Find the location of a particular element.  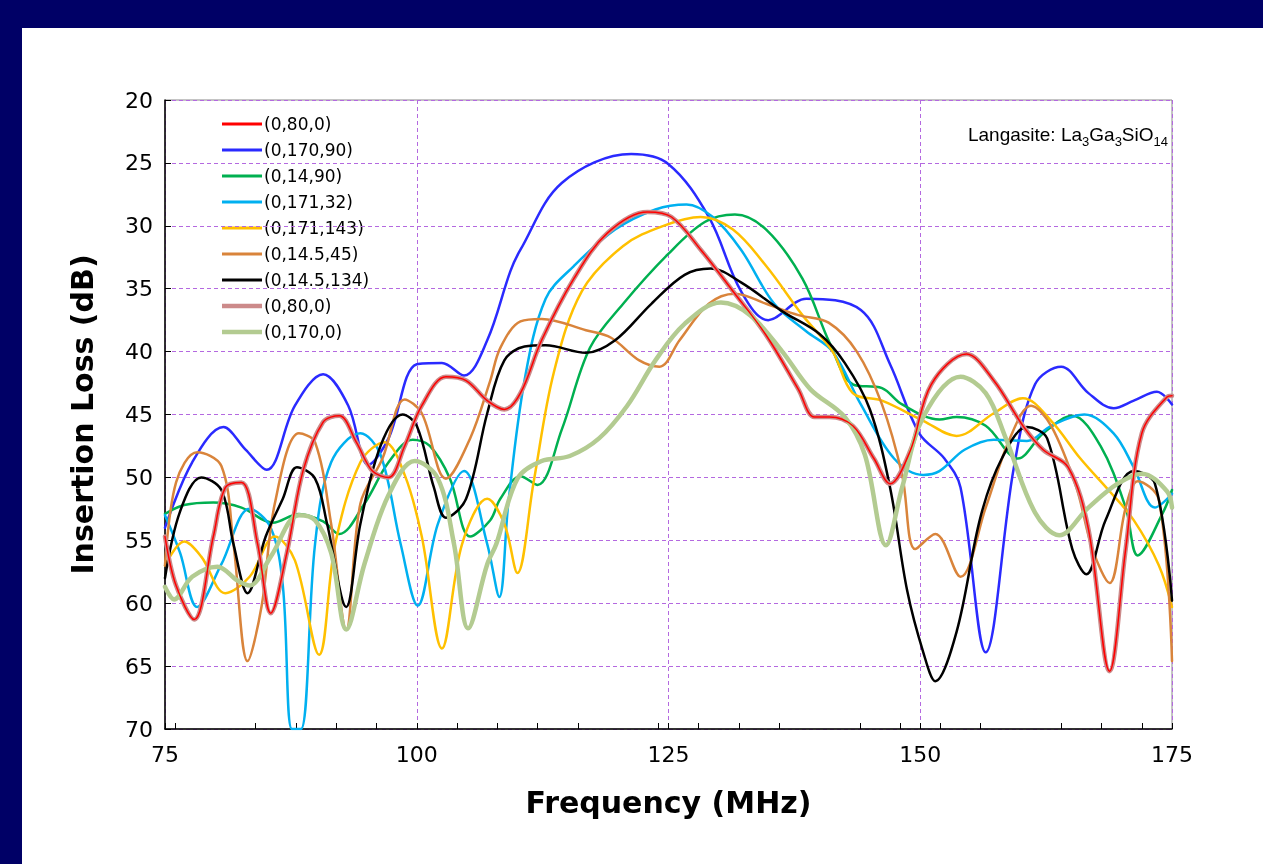

x-tick-label: 75 is located at coordinates (165, 754).